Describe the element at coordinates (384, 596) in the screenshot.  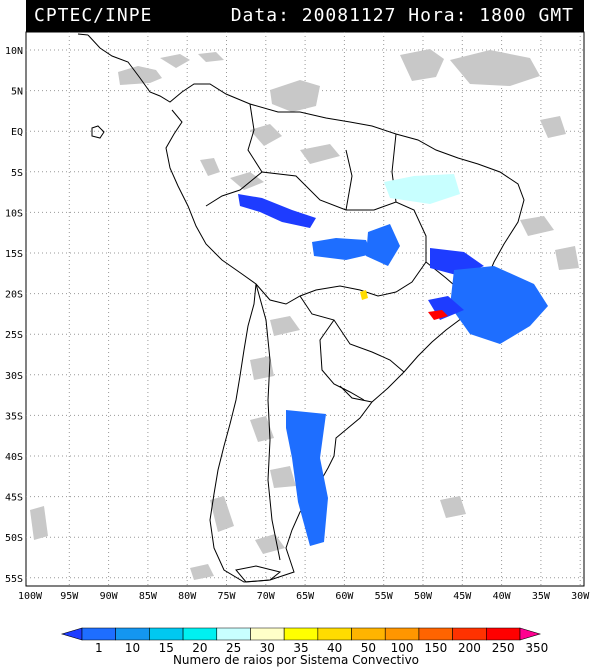
I see `lon-tick-label: 55W` at that location.